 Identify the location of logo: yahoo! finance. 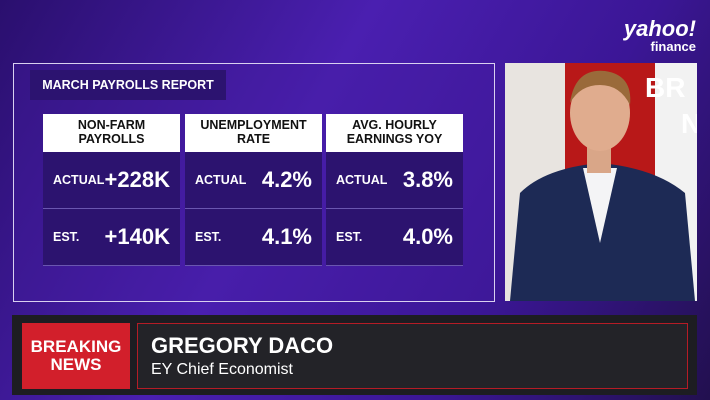
(659, 35).